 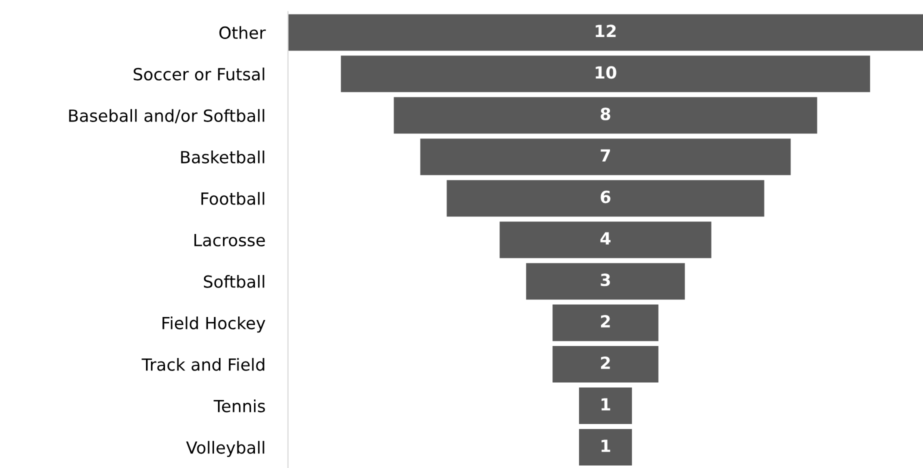 I want to click on category-label: Football, so click(x=232, y=198).